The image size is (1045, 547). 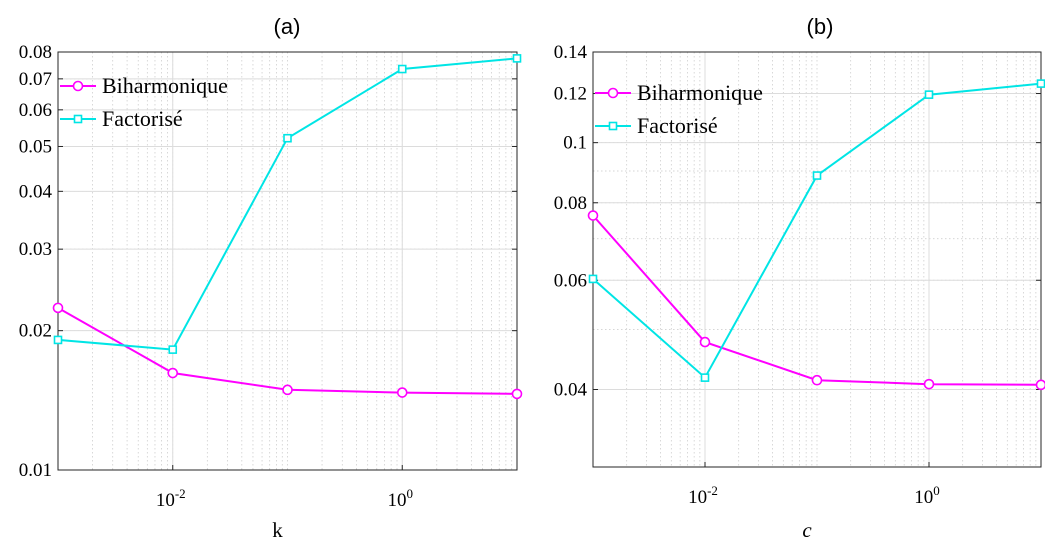 I want to click on y-tick-label: 0.05, so click(x=35, y=146).